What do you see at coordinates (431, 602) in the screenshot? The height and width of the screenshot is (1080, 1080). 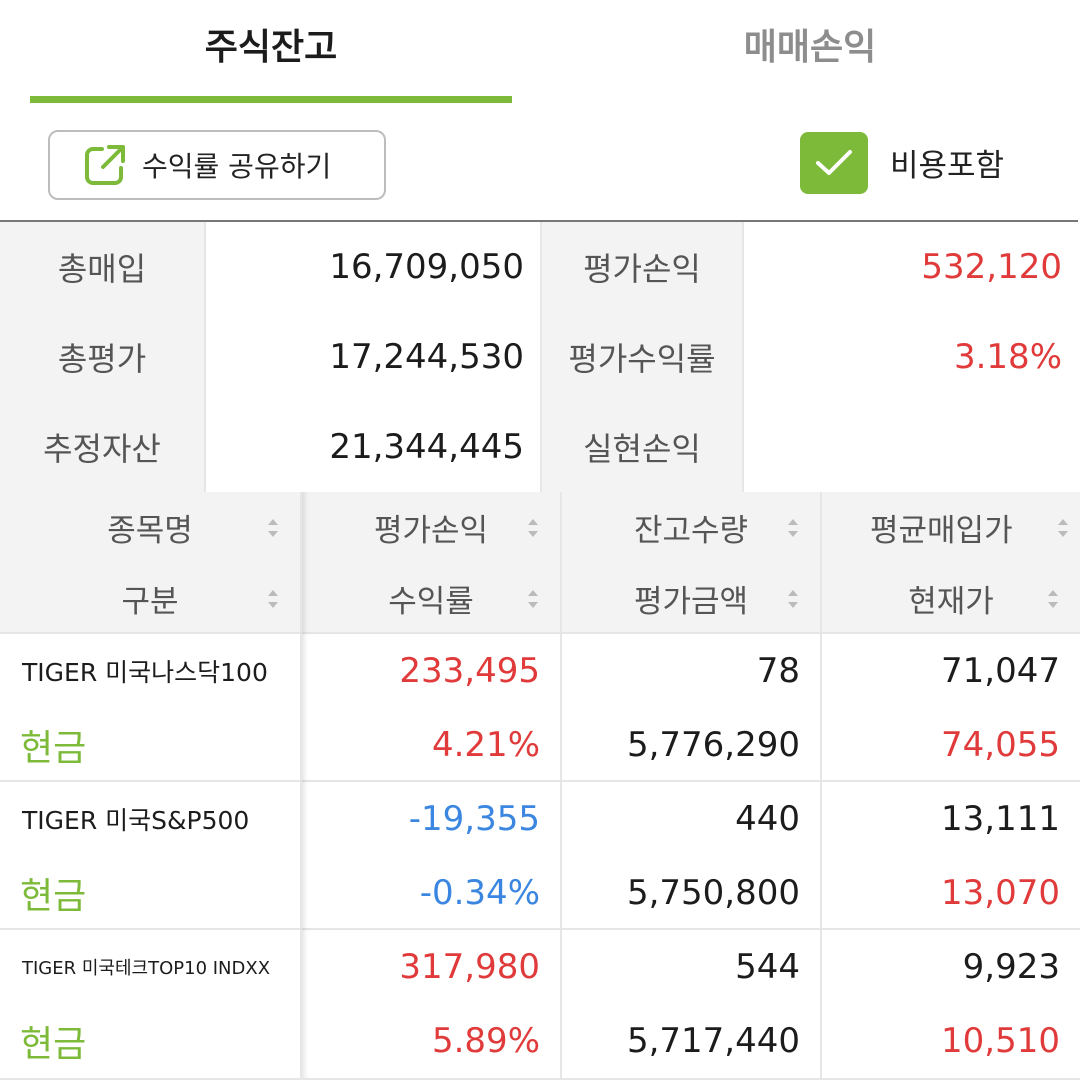 I see `header-label: 수익률` at bounding box center [431, 602].